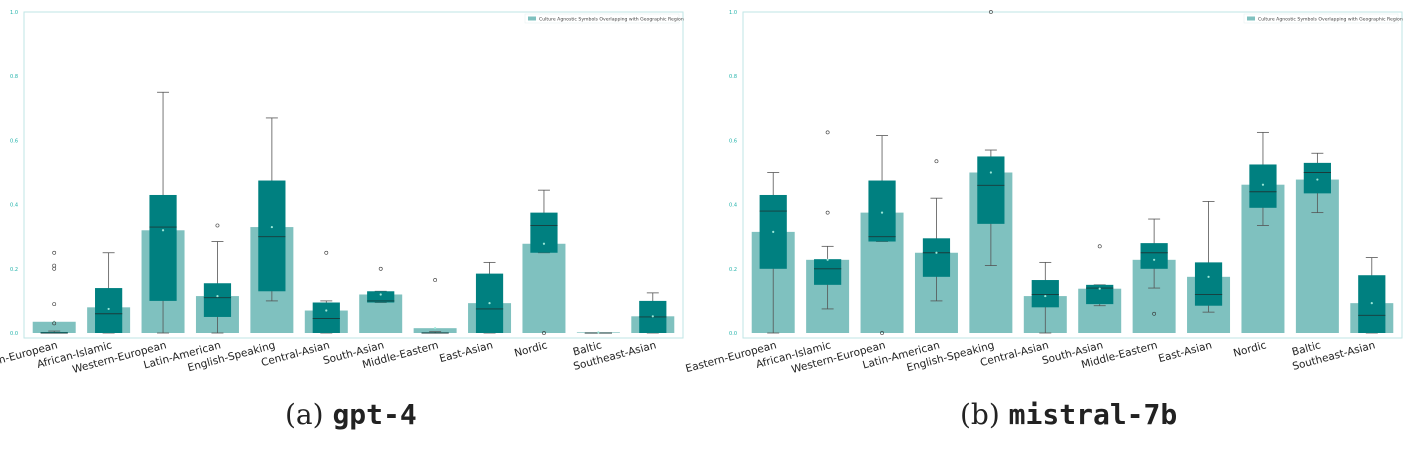  What do you see at coordinates (544, 288) in the screenshot?
I see `bar-nordic` at bounding box center [544, 288].